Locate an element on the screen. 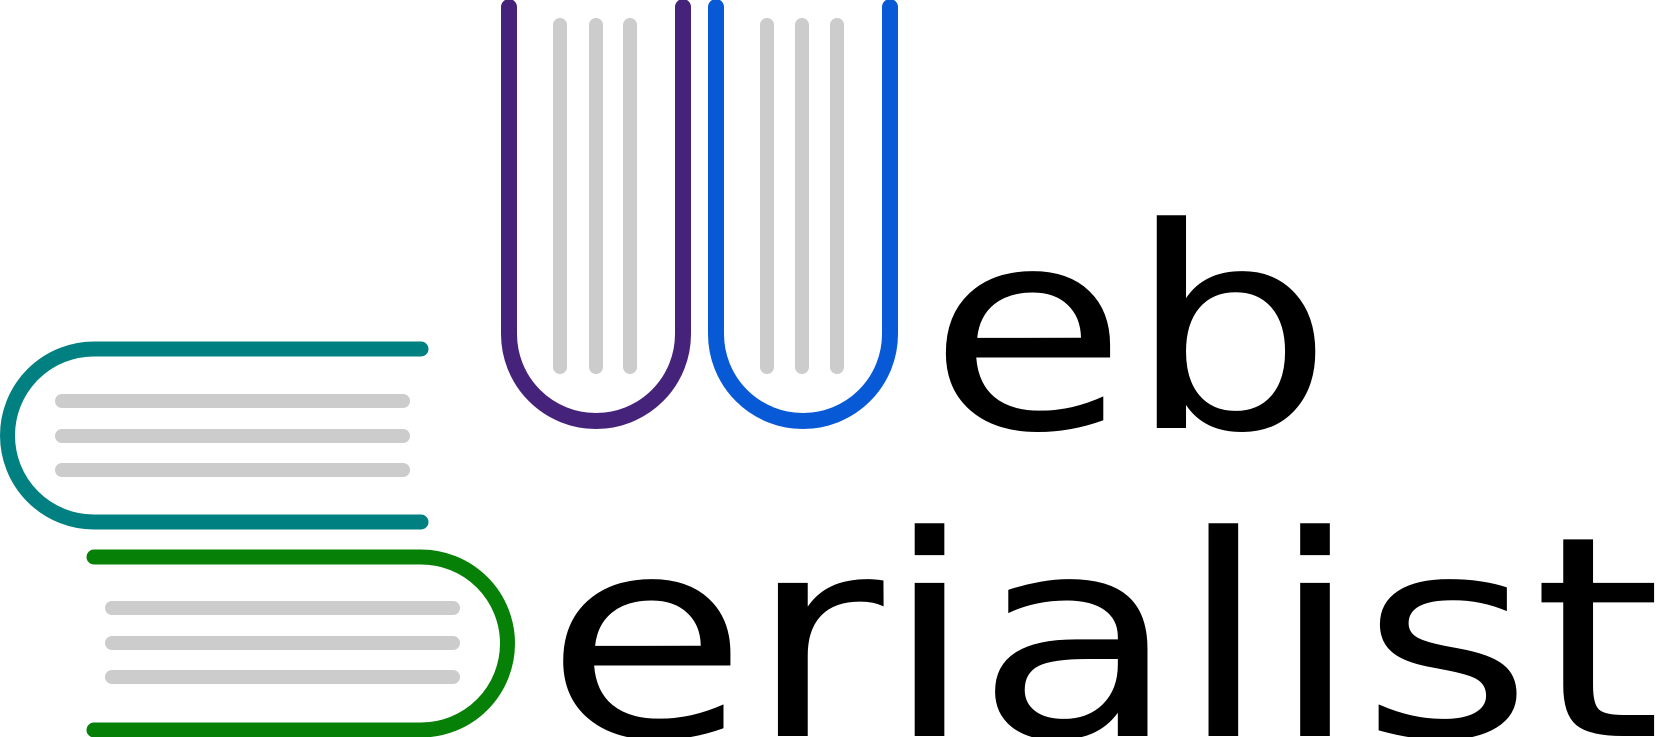 This screenshot has width=1671, height=737. upper-book-cover is located at coordinates (214, 435).